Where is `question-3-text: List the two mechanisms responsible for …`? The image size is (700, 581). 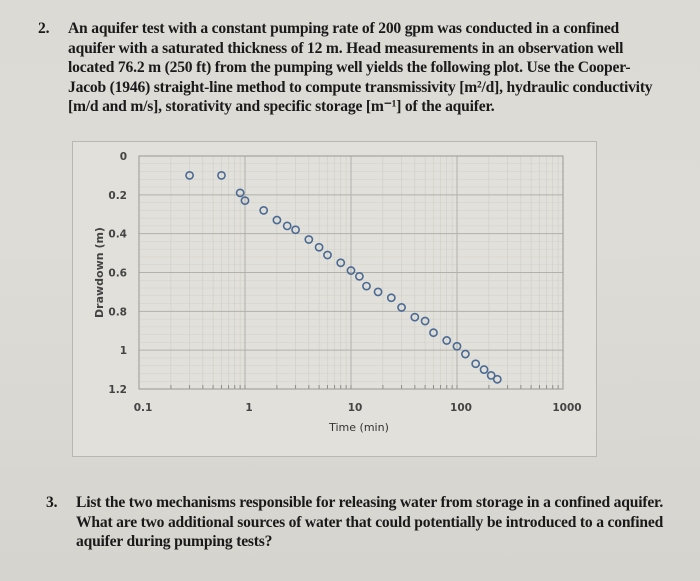
question-3-text: List the two mechanisms responsible for … is located at coordinates (370, 522).